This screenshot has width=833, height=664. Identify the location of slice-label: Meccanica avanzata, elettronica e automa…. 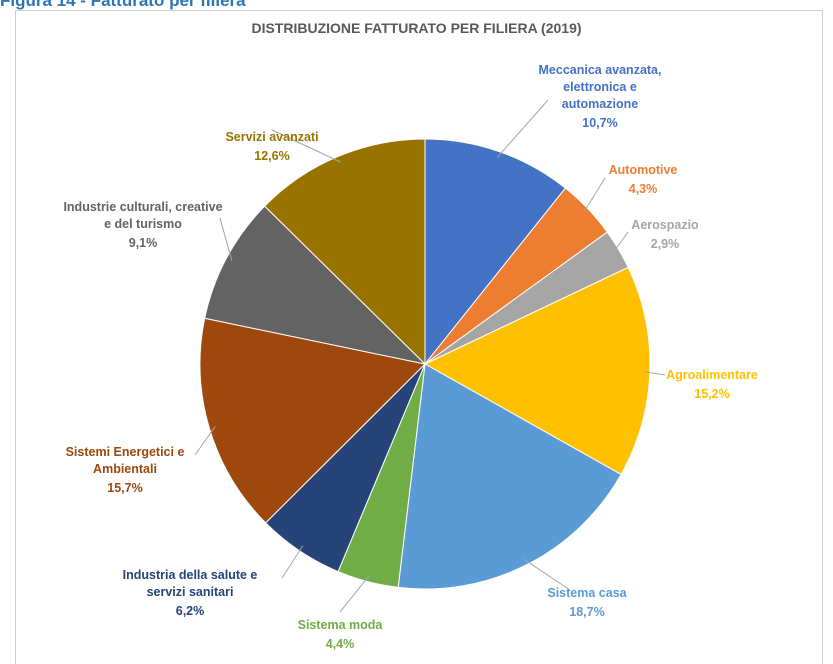
(600, 87).